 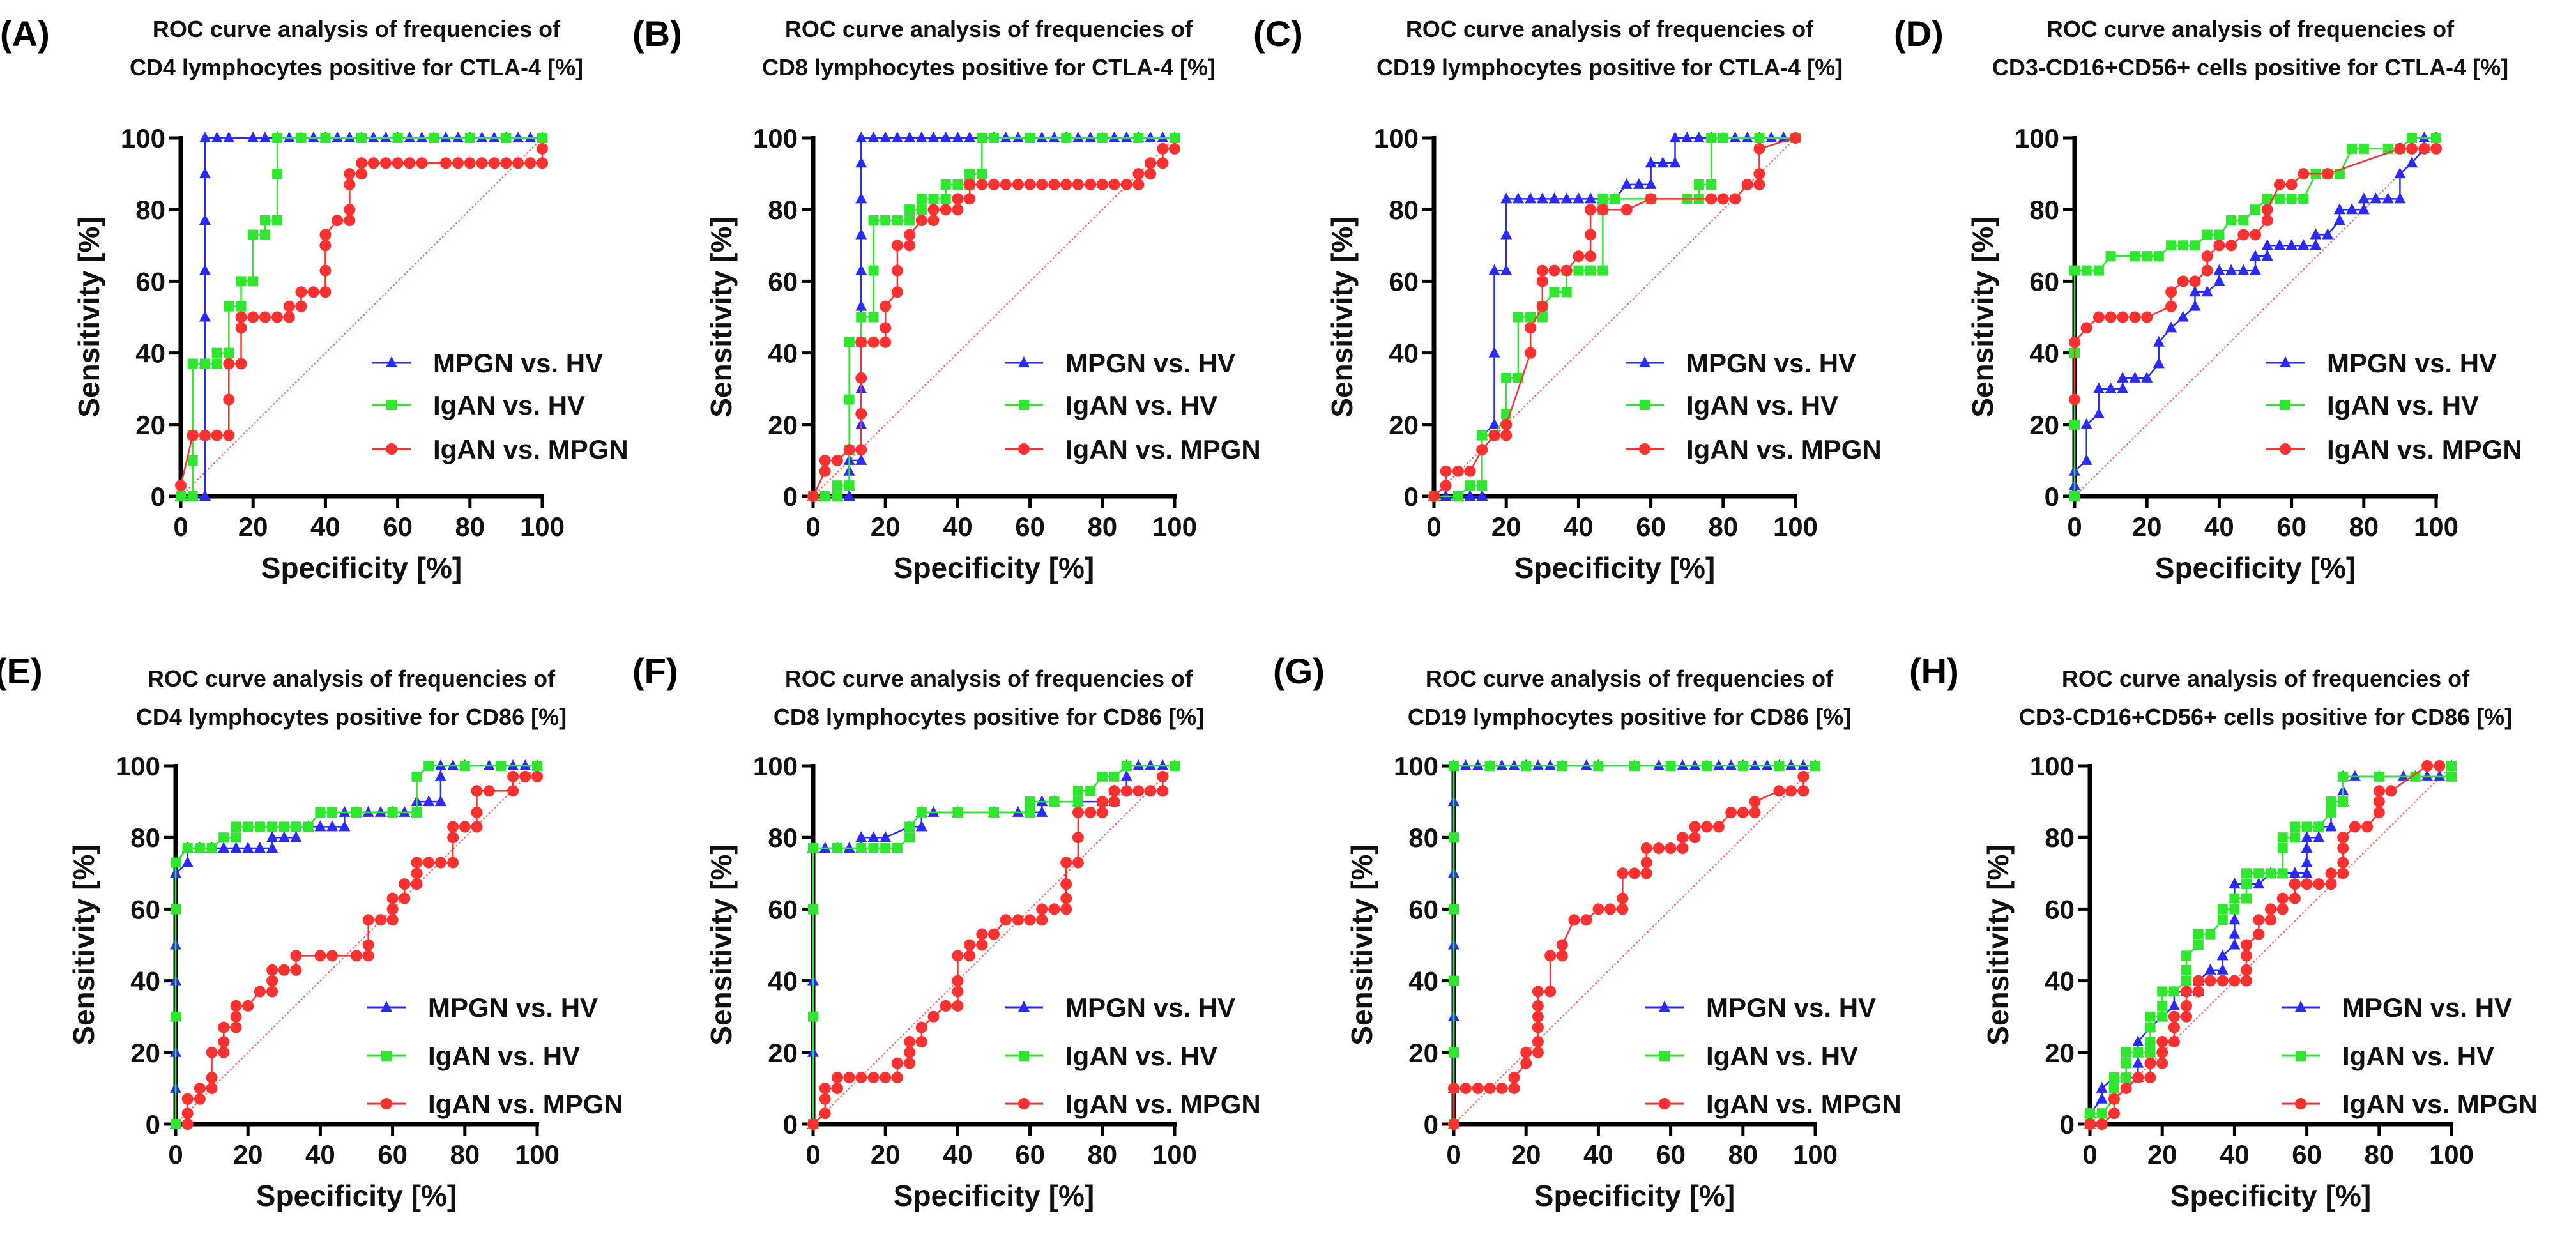 What do you see at coordinates (1998, 944) in the screenshot?
I see `y-axis-label: Sensitivity [%]` at bounding box center [1998, 944].